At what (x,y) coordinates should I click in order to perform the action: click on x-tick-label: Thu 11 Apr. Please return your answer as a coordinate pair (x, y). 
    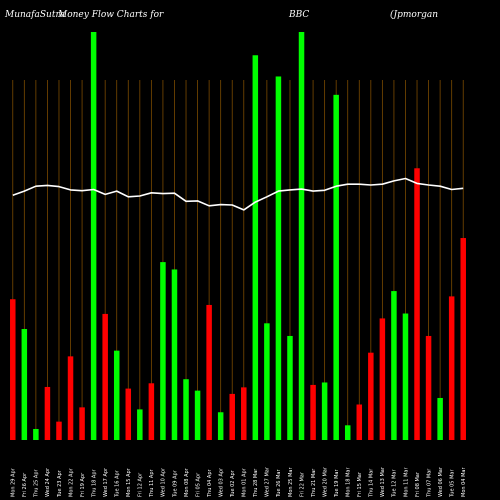
    Looking at the image, I should click on (152, 483).